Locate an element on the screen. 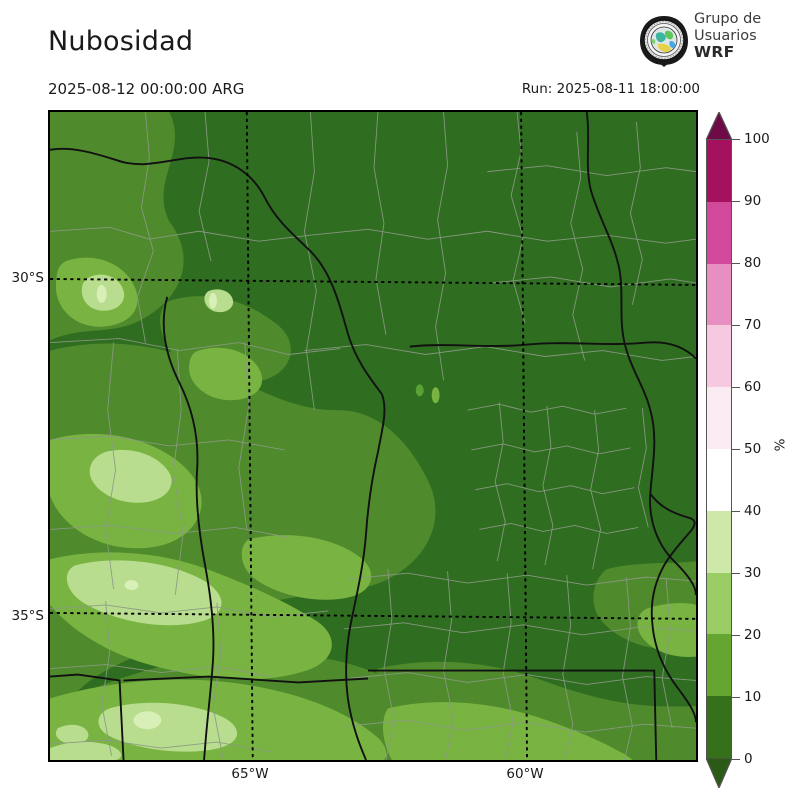  colorbar-tick-label-50: 50 is located at coordinates (753, 449).